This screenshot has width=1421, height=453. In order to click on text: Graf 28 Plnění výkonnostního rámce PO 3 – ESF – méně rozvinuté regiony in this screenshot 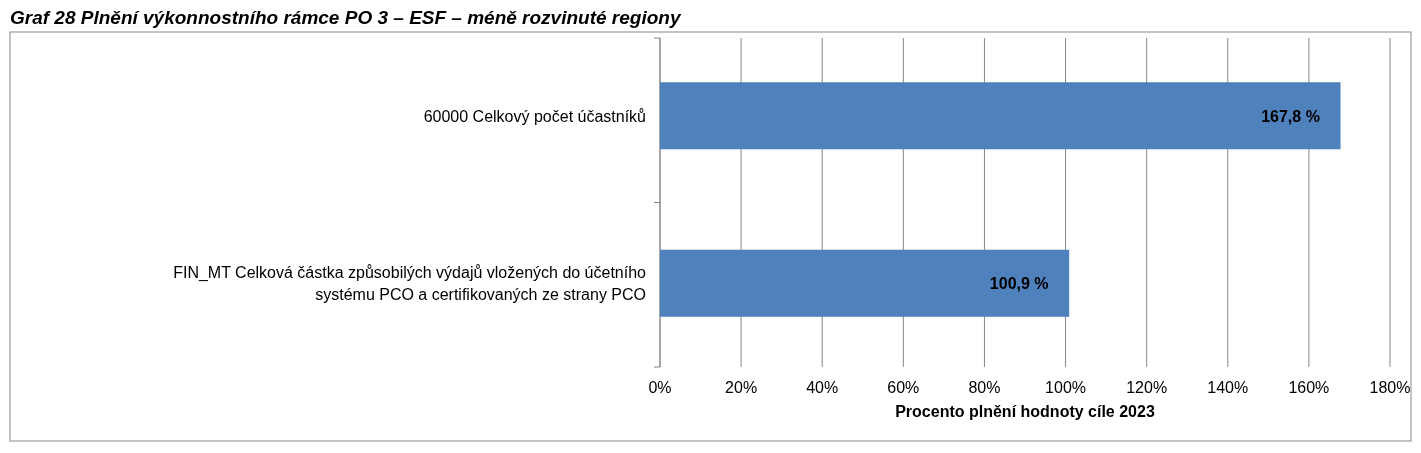, I will do `click(346, 17)`.